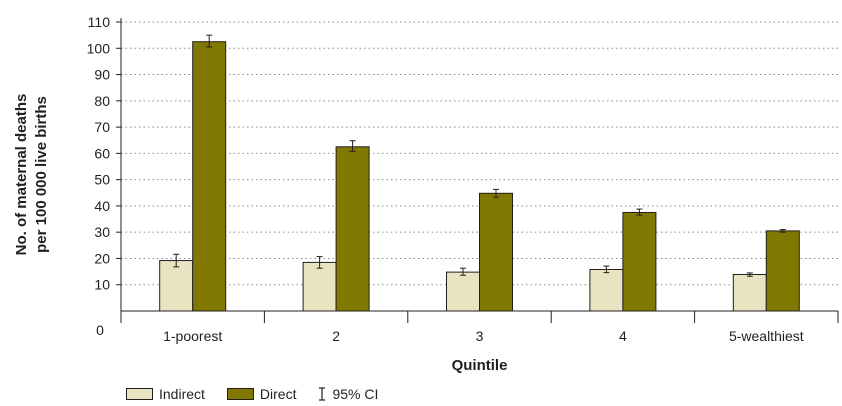 The height and width of the screenshot is (406, 842). I want to click on error-bar-icon, so click(322, 394).